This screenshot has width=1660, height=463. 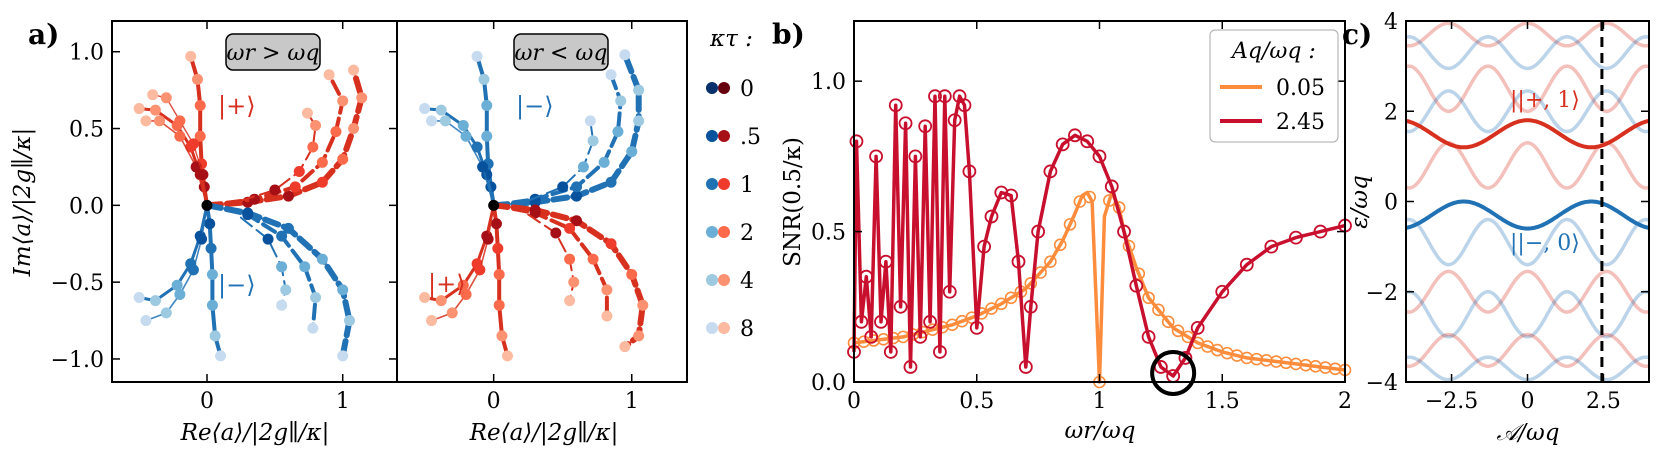 What do you see at coordinates (1382, 293) in the screenshot?
I see `y-tick-label: −2` at bounding box center [1382, 293].